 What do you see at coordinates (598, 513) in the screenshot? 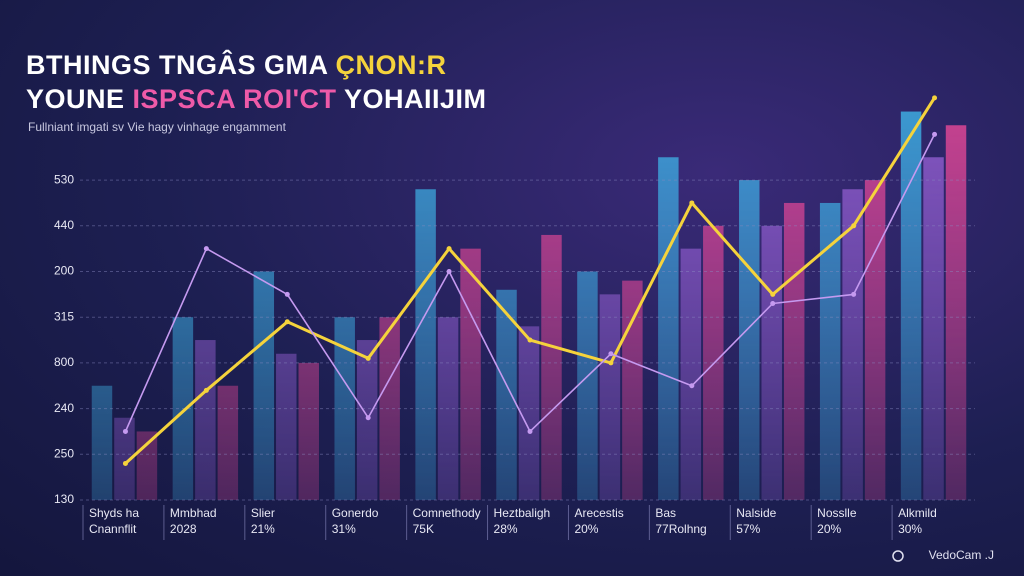
I see `x-tick-label: Arecestis` at bounding box center [598, 513].